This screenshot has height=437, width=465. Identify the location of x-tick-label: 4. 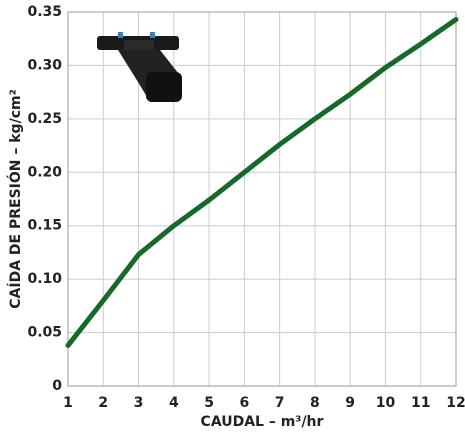
(174, 403).